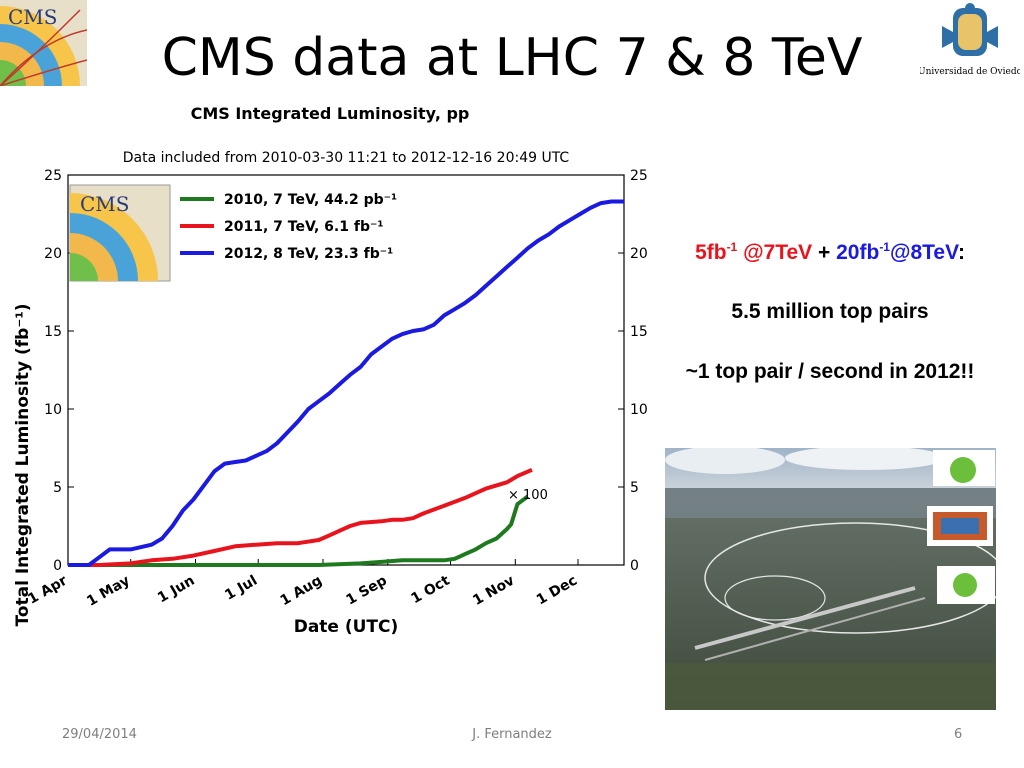  What do you see at coordinates (310, 200) in the screenshot?
I see `legend-label: 2010, 7 TeV, 44.2 pb⁻¹` at bounding box center [310, 200].